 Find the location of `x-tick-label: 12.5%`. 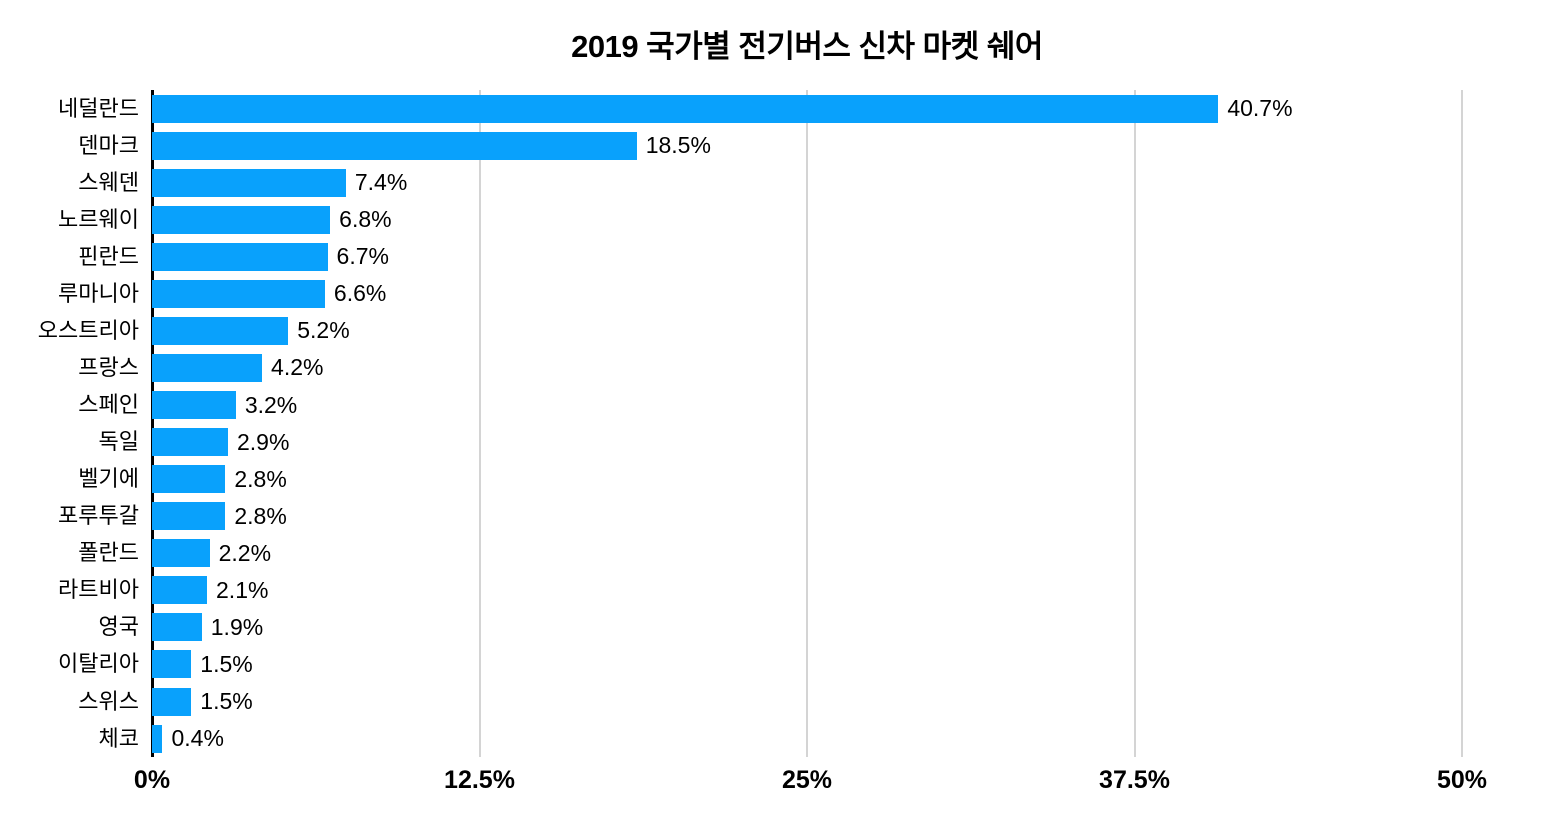

x-tick-label: 12.5% is located at coordinates (479, 780).